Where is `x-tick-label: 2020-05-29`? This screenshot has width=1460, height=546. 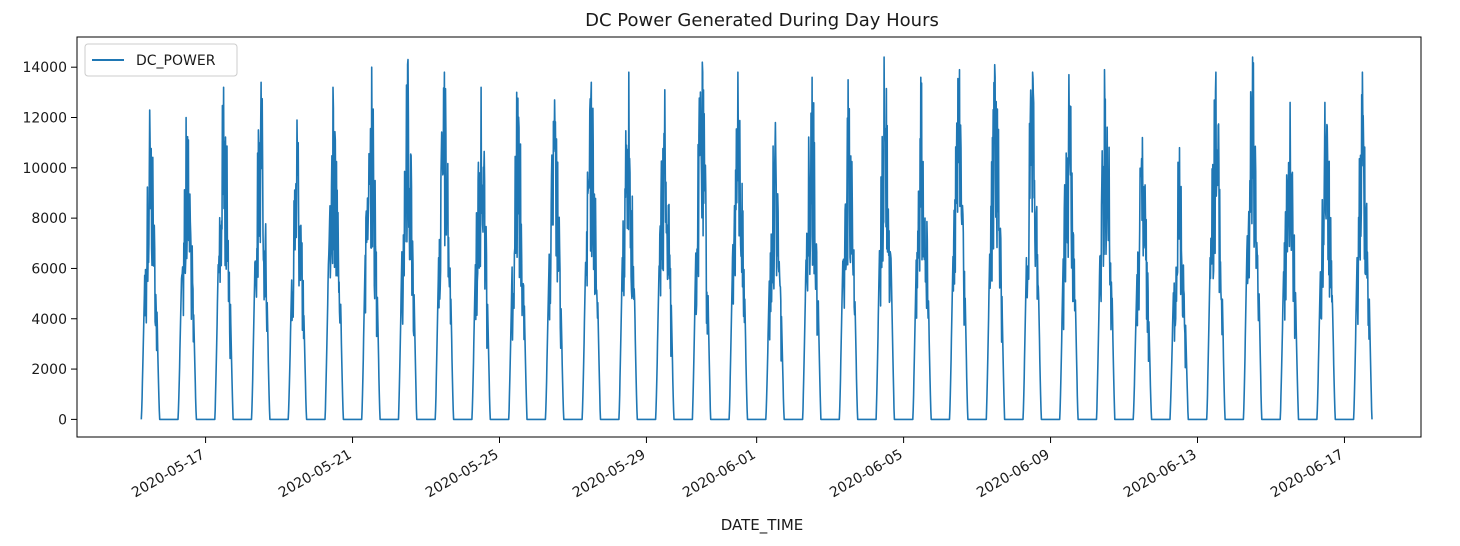
x-tick-label: 2020-05-29 is located at coordinates (609, 474).